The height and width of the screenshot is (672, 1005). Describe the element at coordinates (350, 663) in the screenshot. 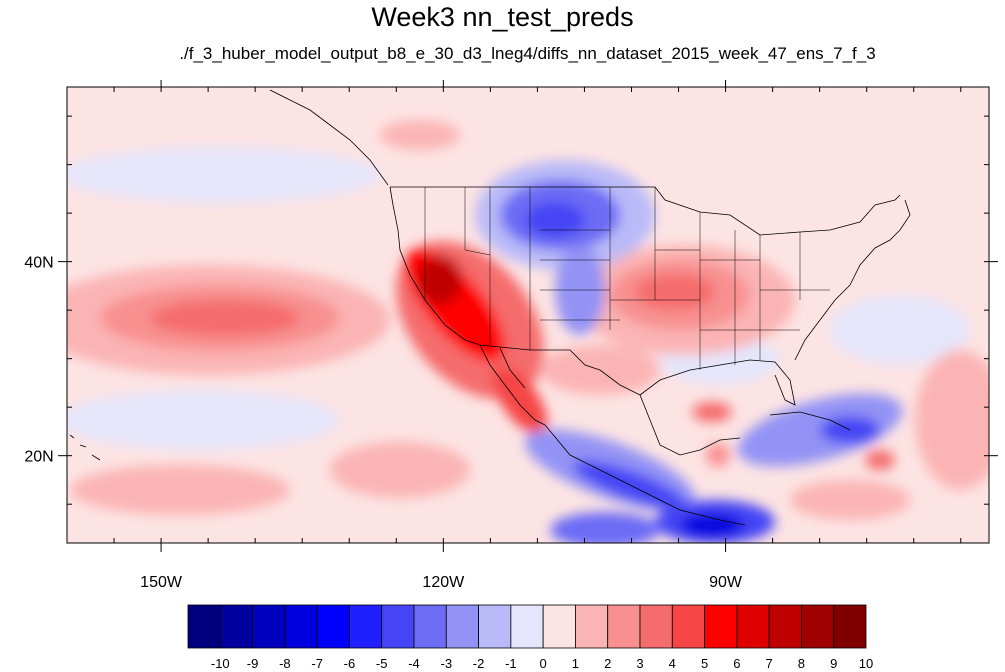

I see `colorbar-label: -6` at that location.